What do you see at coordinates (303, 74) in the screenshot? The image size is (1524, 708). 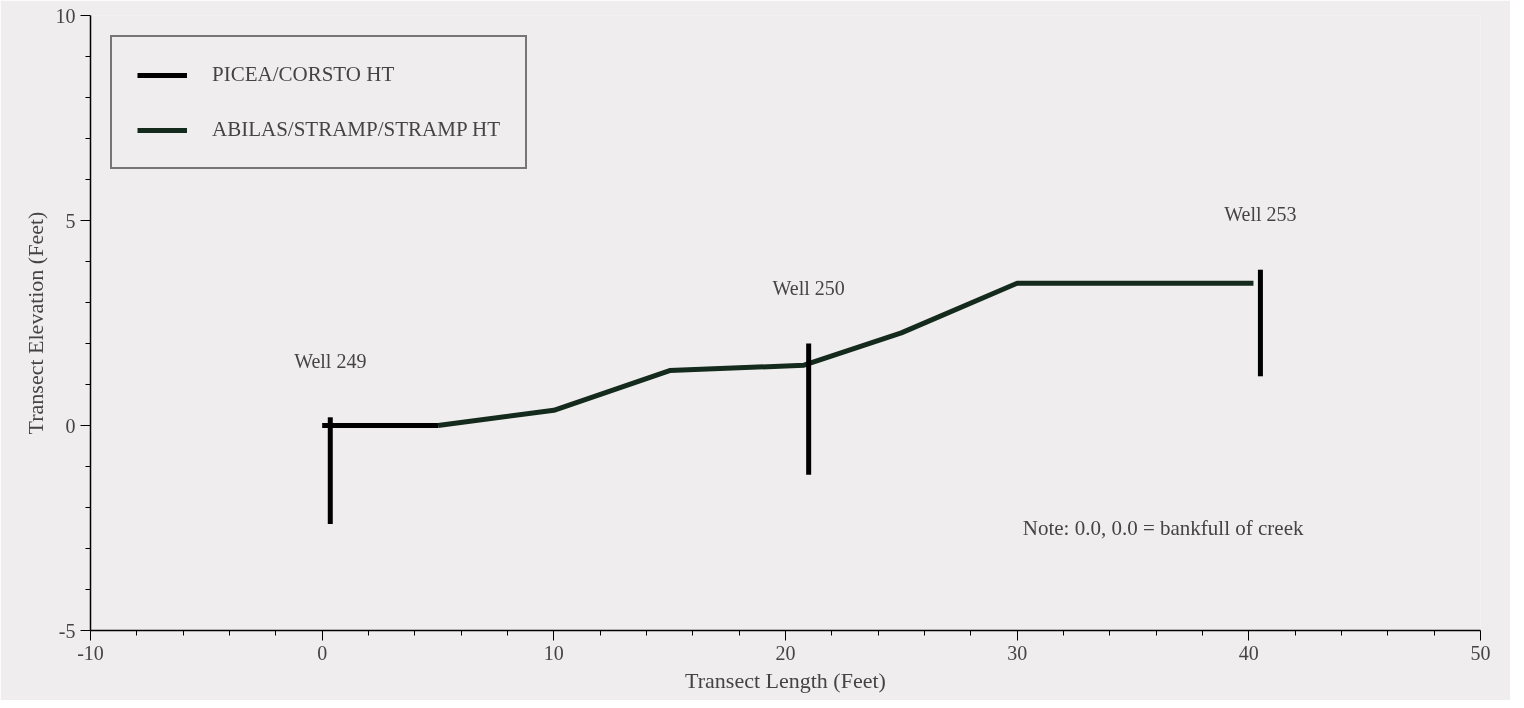 I see `legend-label: PICEA/CORSTO HT` at bounding box center [303, 74].